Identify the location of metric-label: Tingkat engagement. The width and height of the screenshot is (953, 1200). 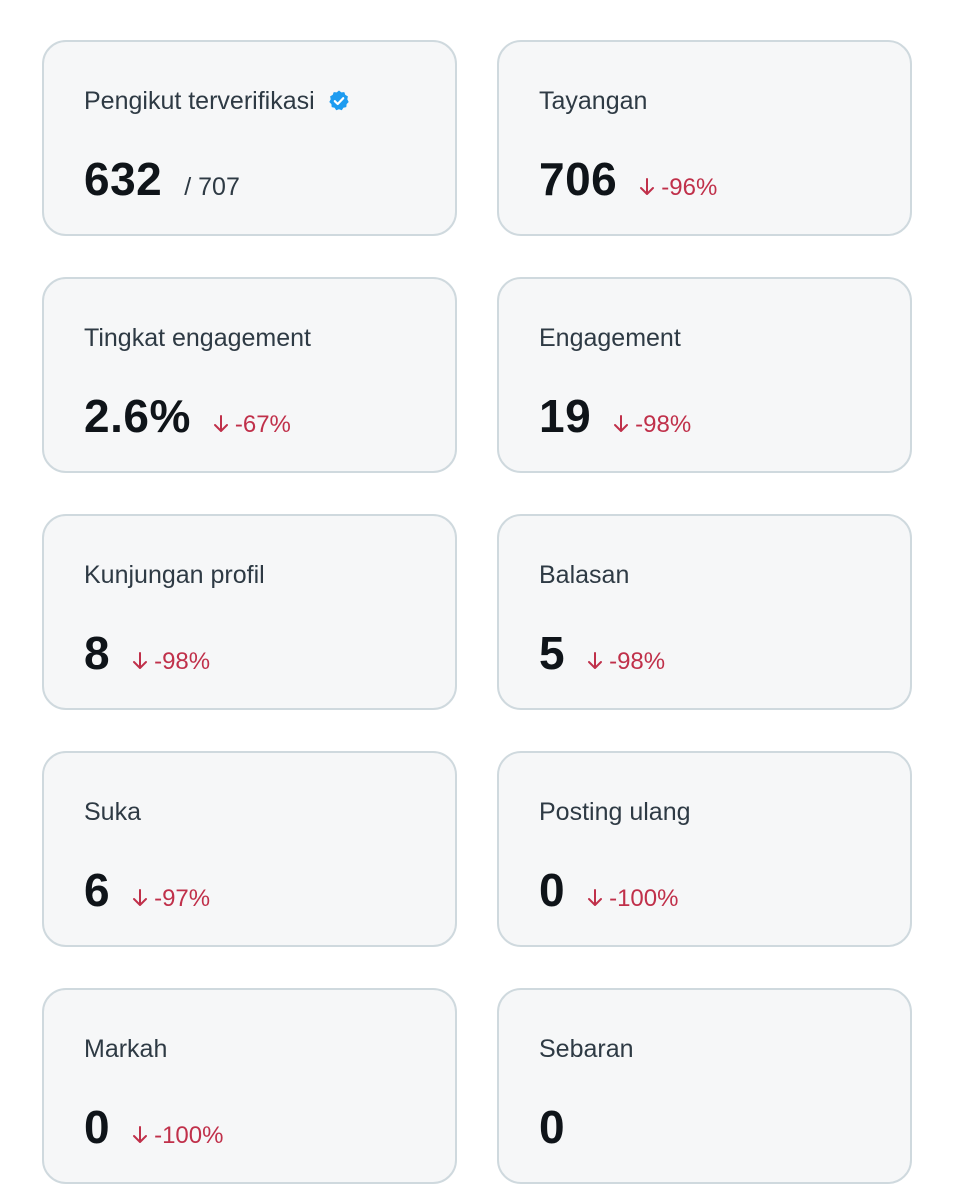
(198, 338).